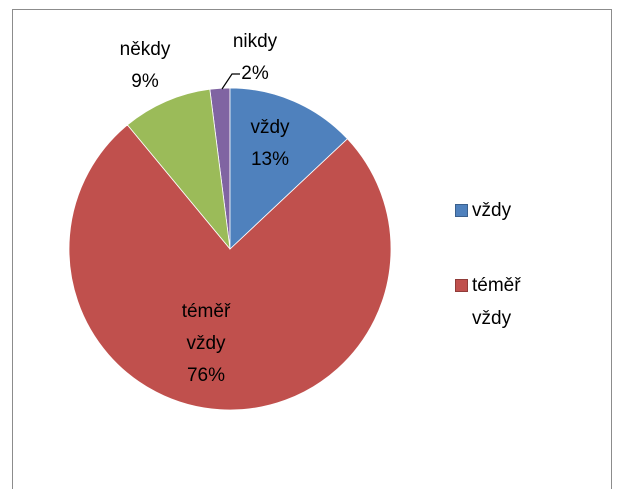 The image size is (618, 489). What do you see at coordinates (206, 375) in the screenshot?
I see `label-value: 76%` at bounding box center [206, 375].